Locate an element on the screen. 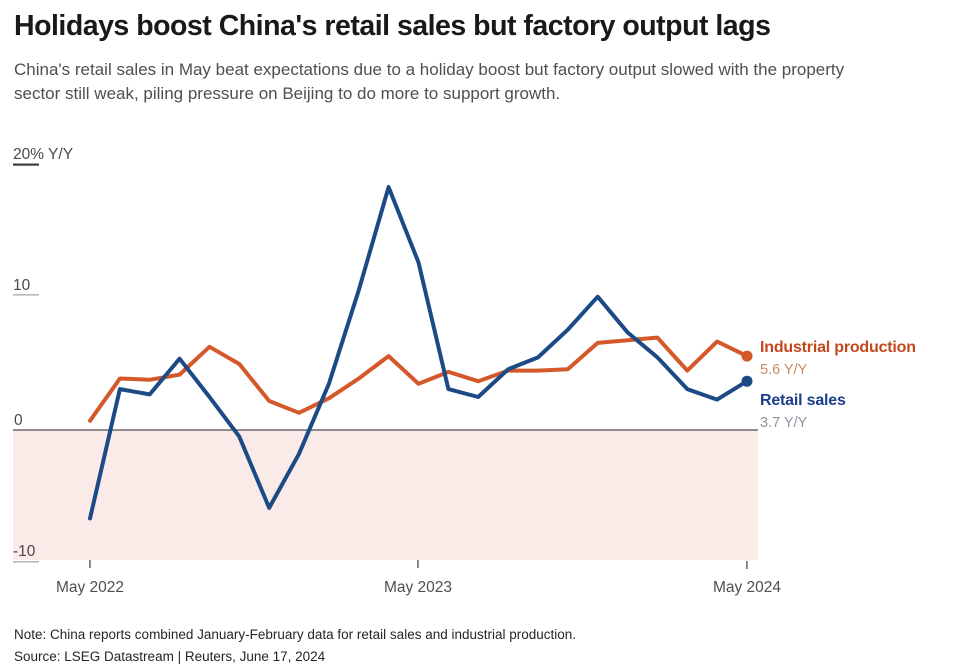 Image resolution: width=978 pixels, height=672 pixels. x-axis-label-may-2024: May 2024 is located at coordinates (747, 587).